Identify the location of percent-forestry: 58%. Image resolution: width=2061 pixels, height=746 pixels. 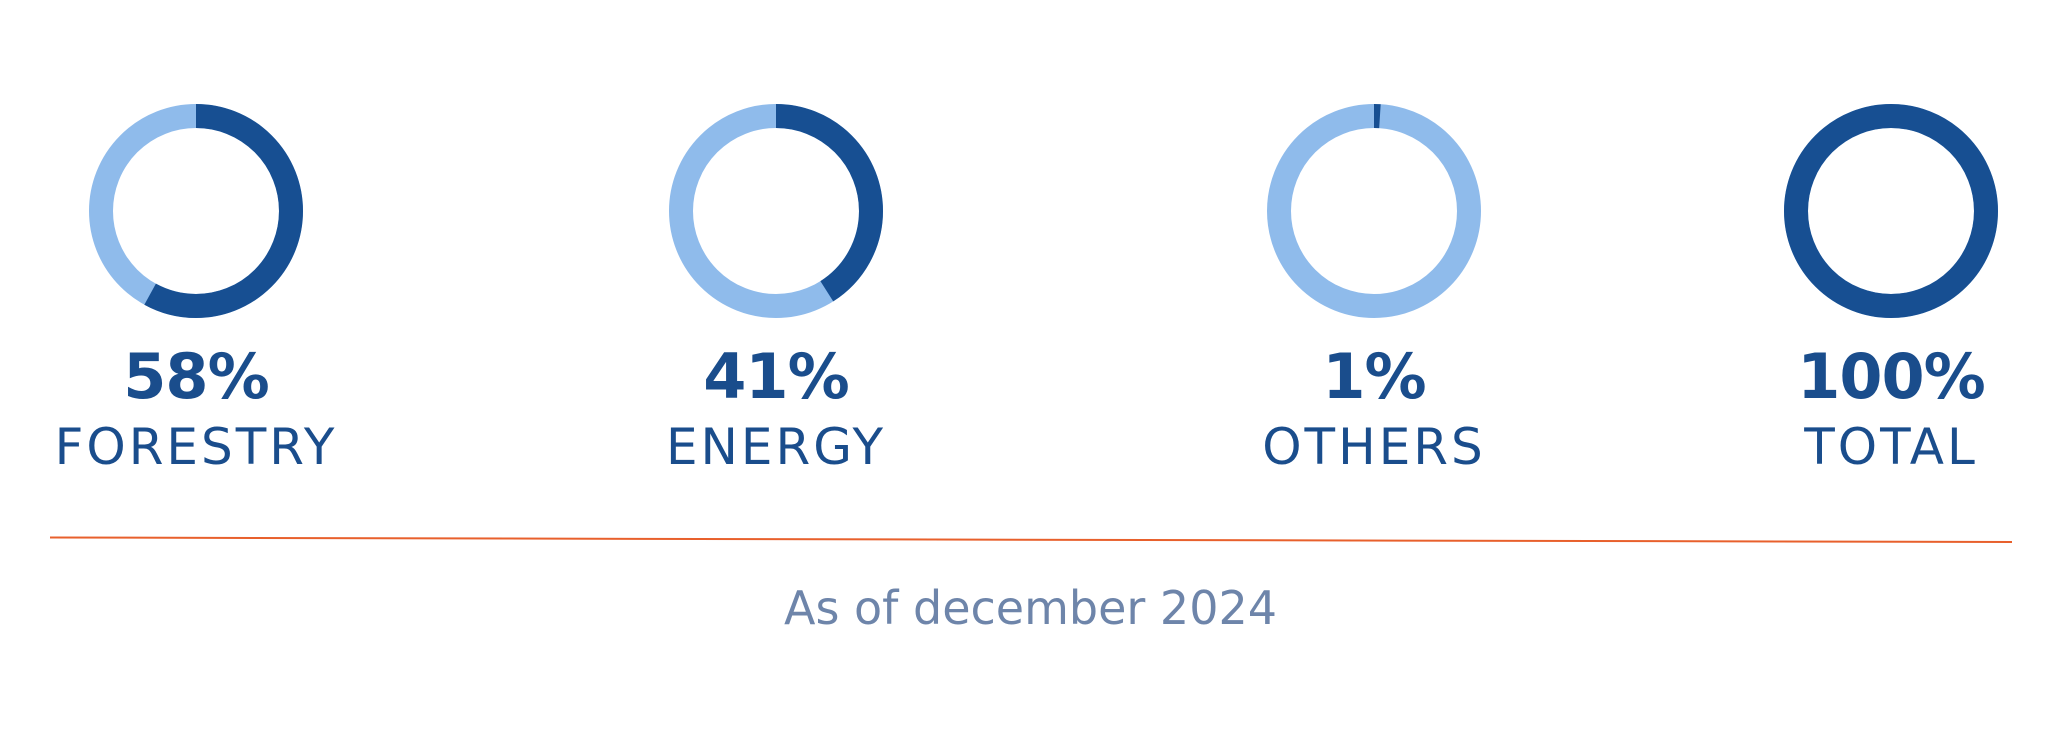
(196, 376).